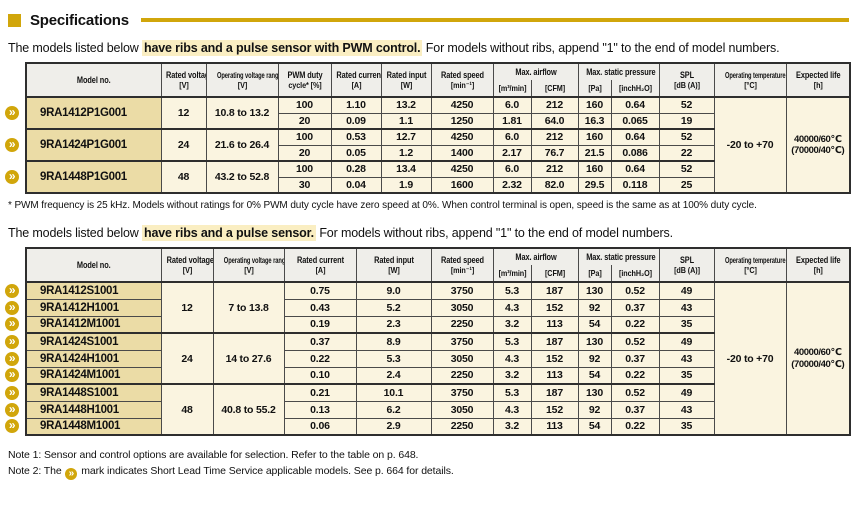  Describe the element at coordinates (242, 177) in the screenshot. I see `cell: 43.2 to 52.8` at that location.